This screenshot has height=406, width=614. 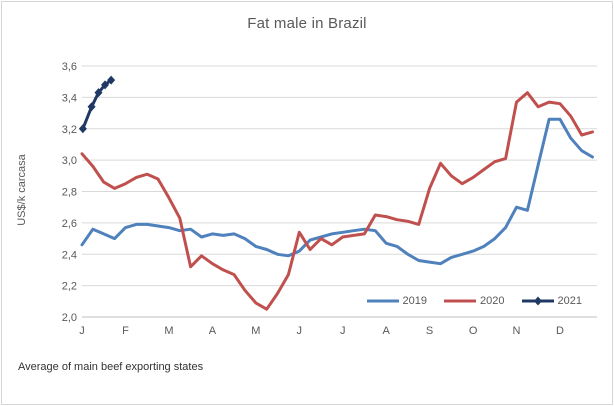 What do you see at coordinates (69, 224) in the screenshot?
I see `y-tick-label: 2,6` at bounding box center [69, 224].